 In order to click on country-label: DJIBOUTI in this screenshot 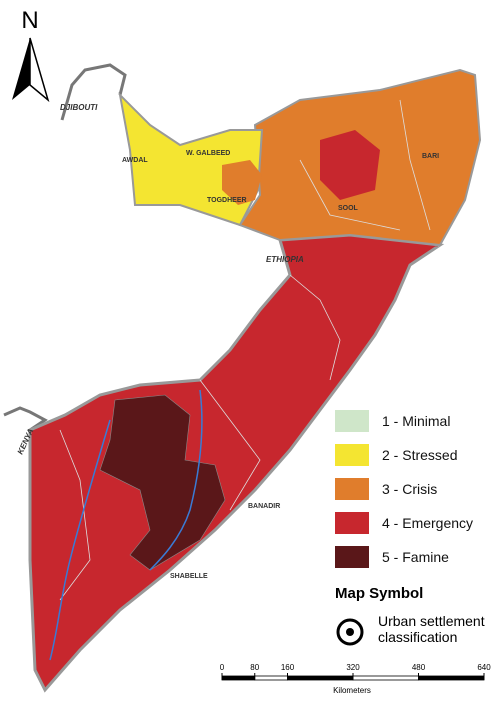, I will do `click(79, 107)`.